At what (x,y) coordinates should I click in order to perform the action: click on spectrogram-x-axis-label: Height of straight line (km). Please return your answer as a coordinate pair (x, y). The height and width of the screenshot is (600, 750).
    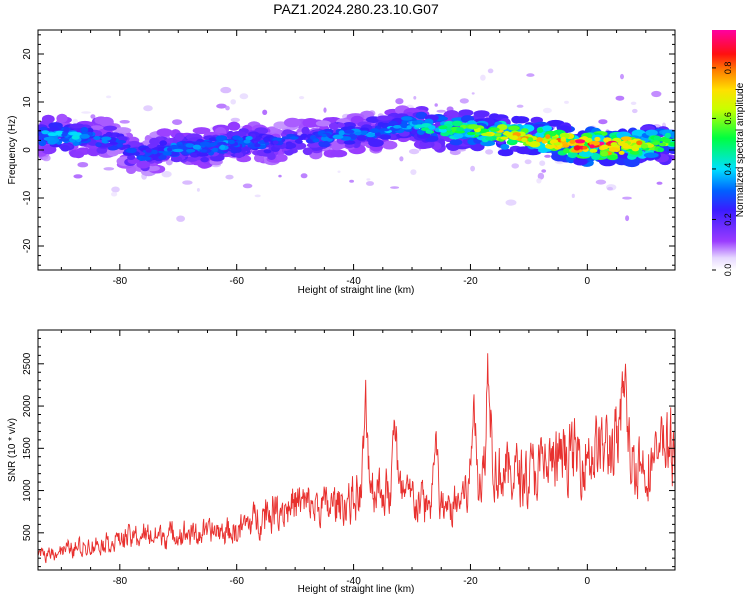
    Looking at the image, I should click on (356, 290).